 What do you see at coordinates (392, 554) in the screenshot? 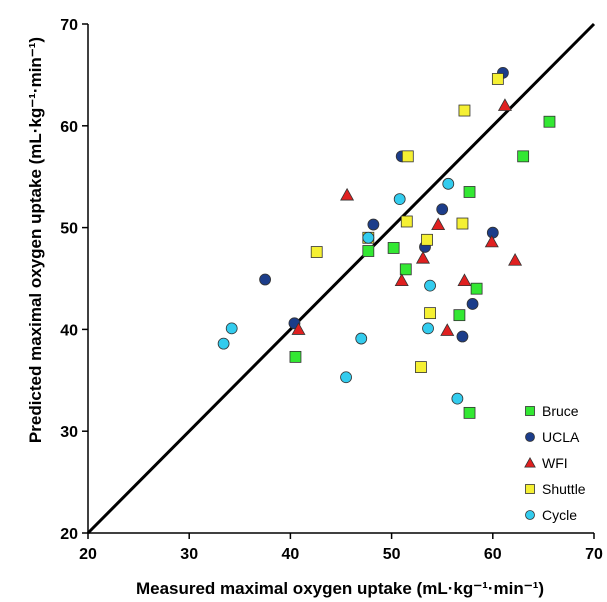
I see `x-tick-label: 50` at bounding box center [392, 554].